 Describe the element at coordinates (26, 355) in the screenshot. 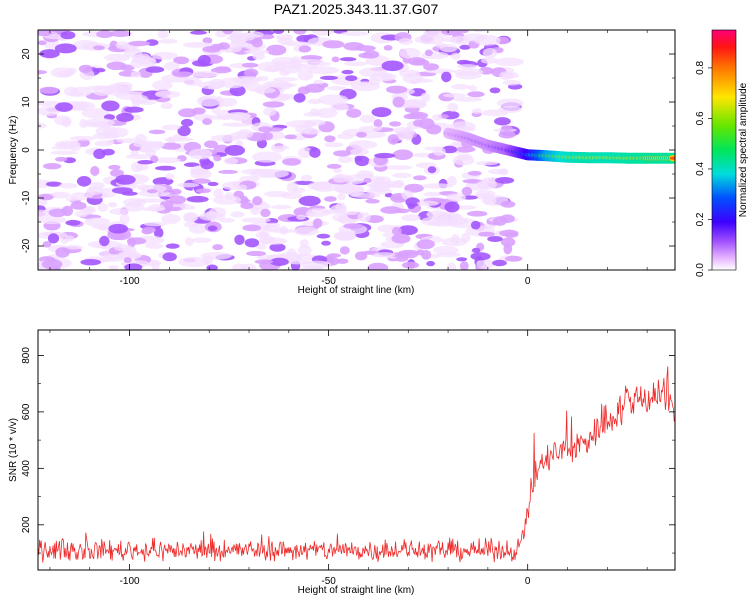

I see `snr-y-tick-label: 800` at that location.